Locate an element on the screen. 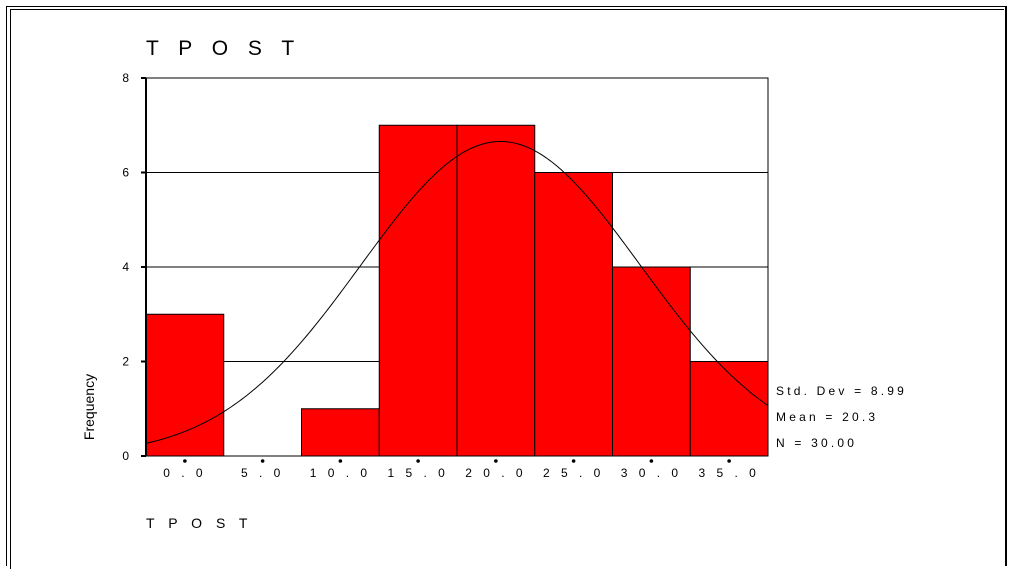  x-tick-label-6: 3 0 . 0 is located at coordinates (651, 473).